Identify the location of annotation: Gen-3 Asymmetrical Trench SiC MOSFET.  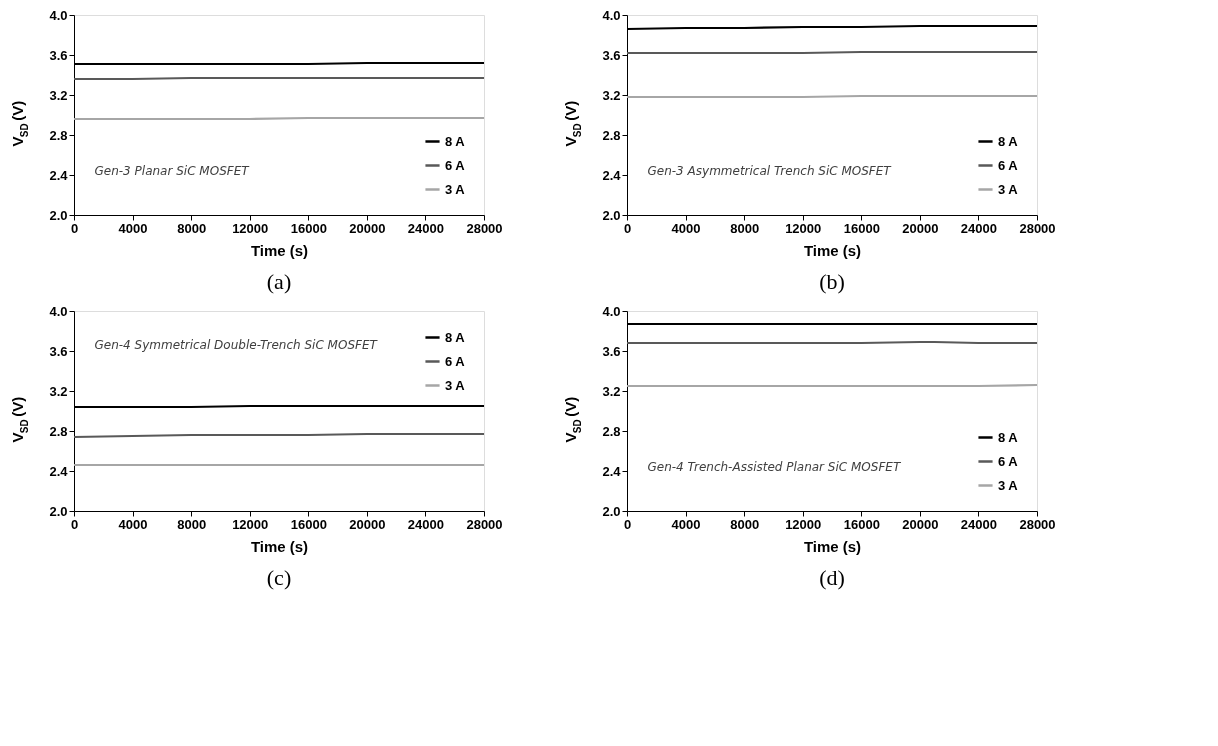
(770, 171).